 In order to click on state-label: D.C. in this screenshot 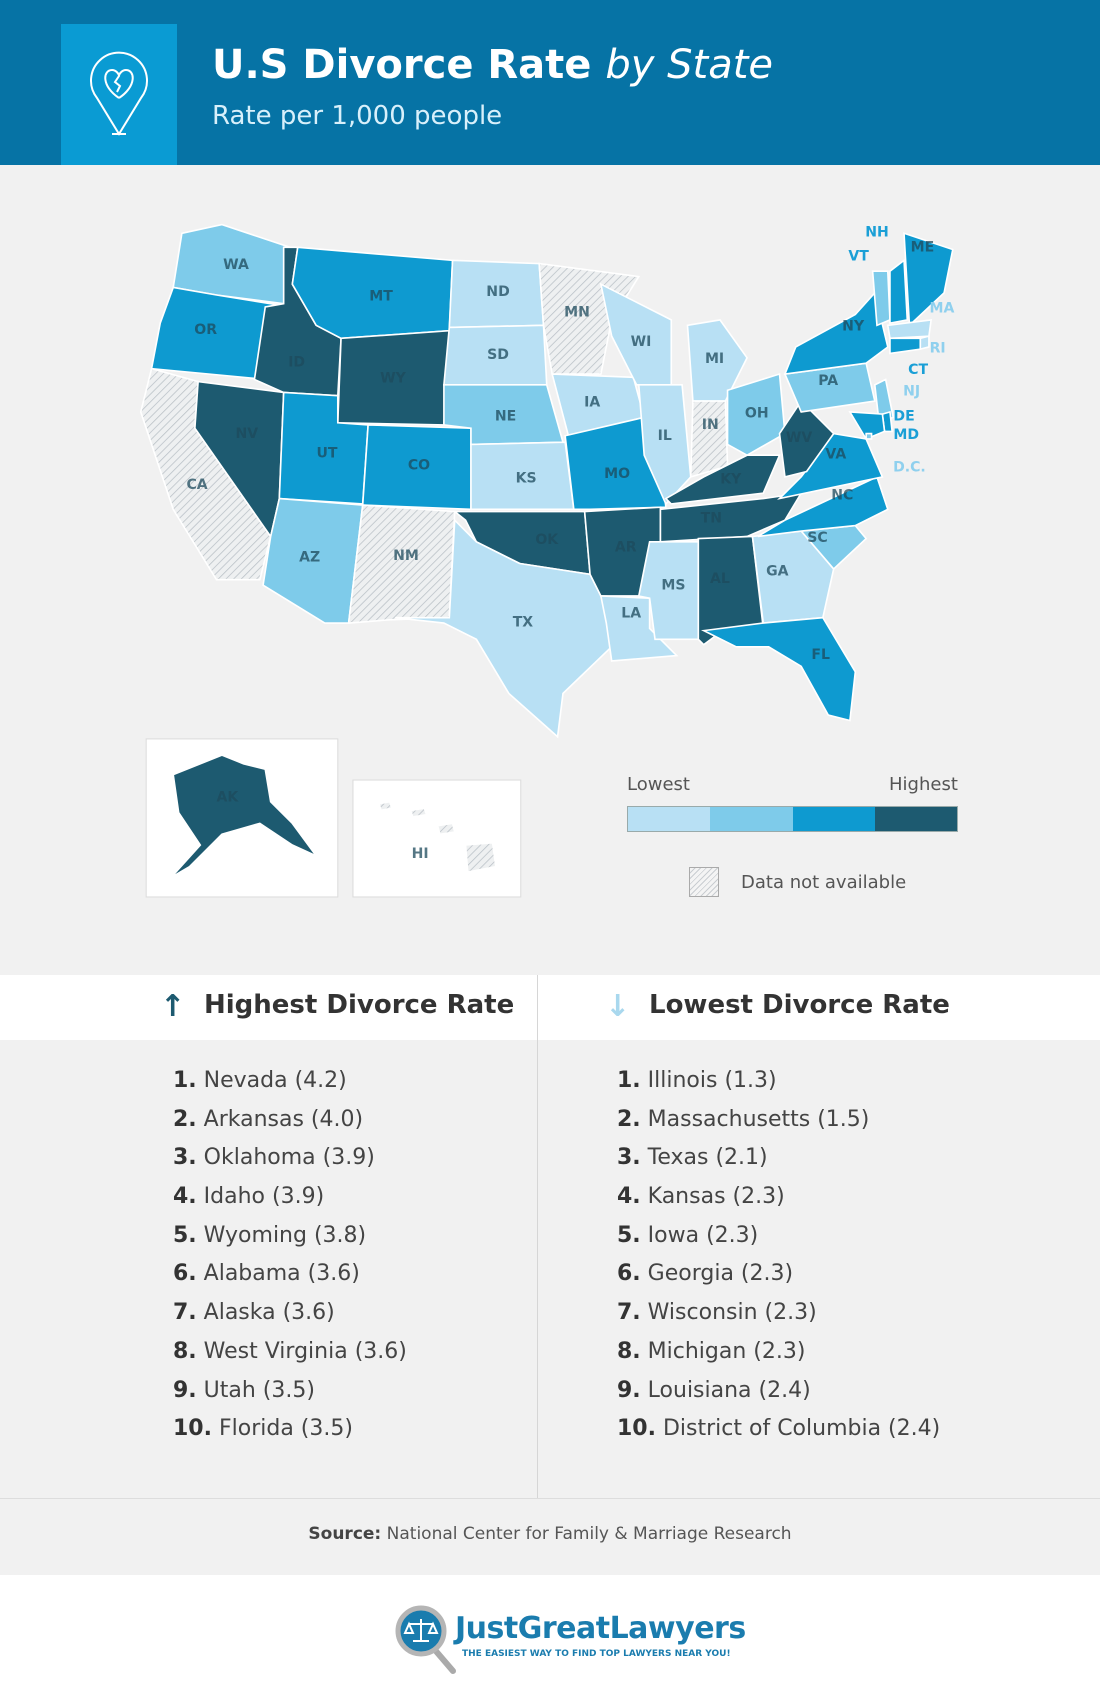, I will do `click(909, 467)`.